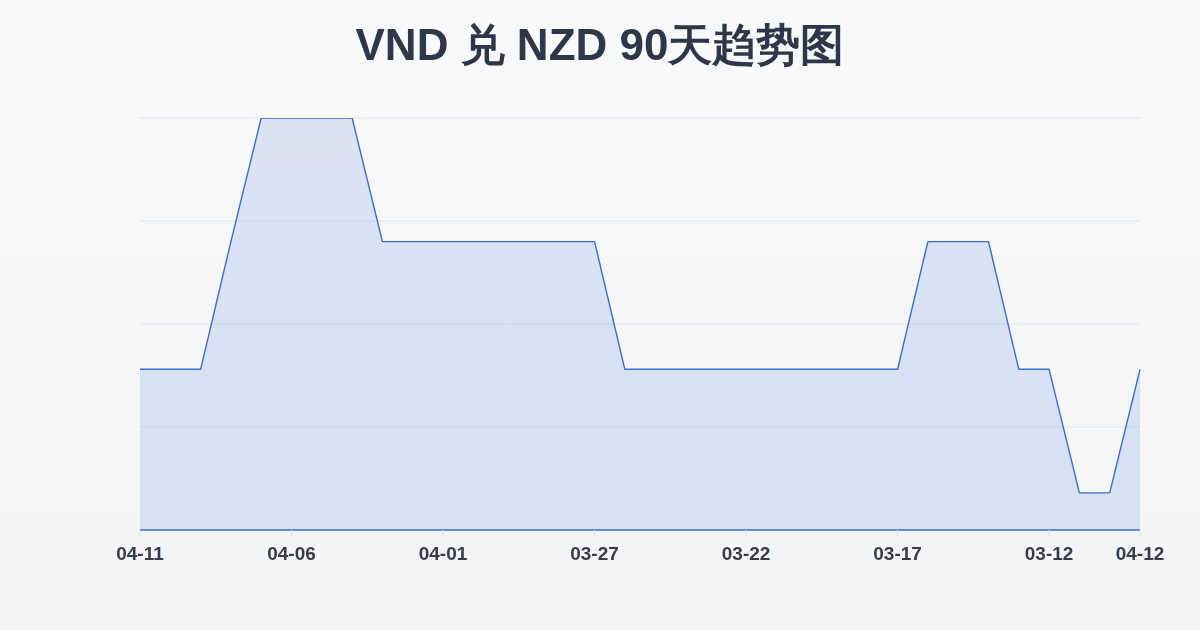 This screenshot has height=630, width=1200. What do you see at coordinates (443, 553) in the screenshot?
I see `x-tick-label: 04-01` at bounding box center [443, 553].